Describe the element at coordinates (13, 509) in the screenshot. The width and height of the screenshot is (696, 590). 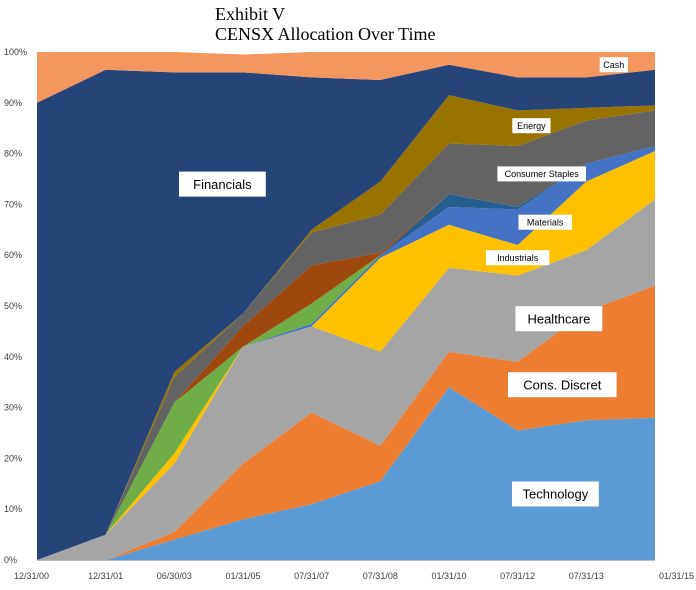
I see `y-tick-label: 10%` at that location.